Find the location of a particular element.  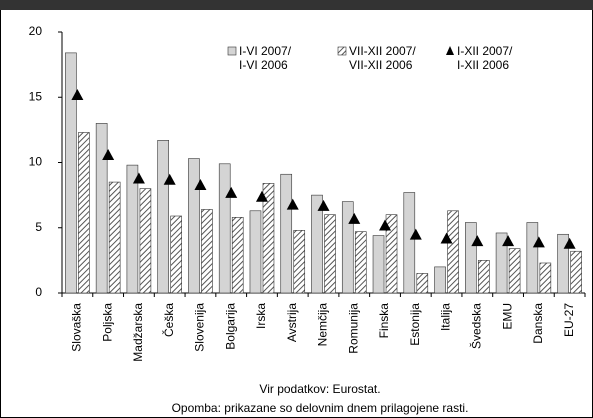

x-tick-label: EMU is located at coordinates (507, 316).